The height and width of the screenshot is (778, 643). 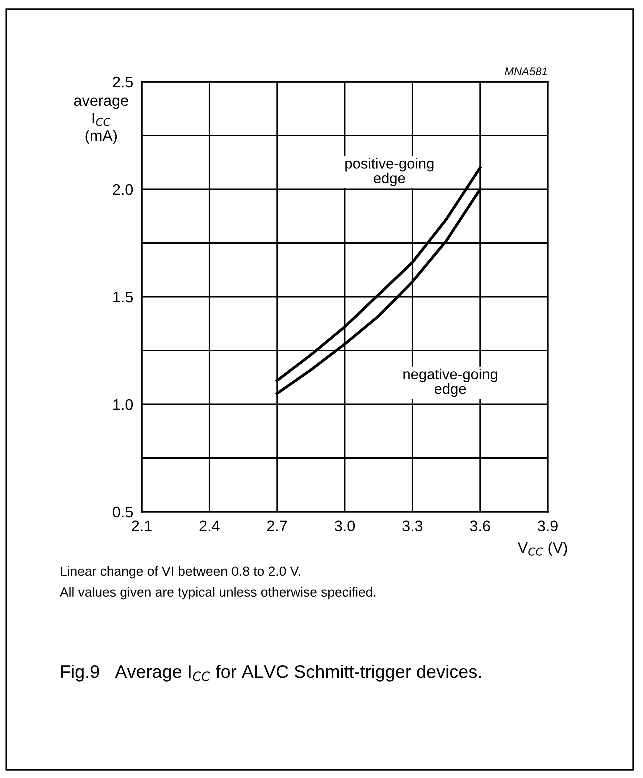 I want to click on text: Fig.9 Average I$_{CC}$ for ALVC Schmitt-trigger devices., so click(x=271, y=673).